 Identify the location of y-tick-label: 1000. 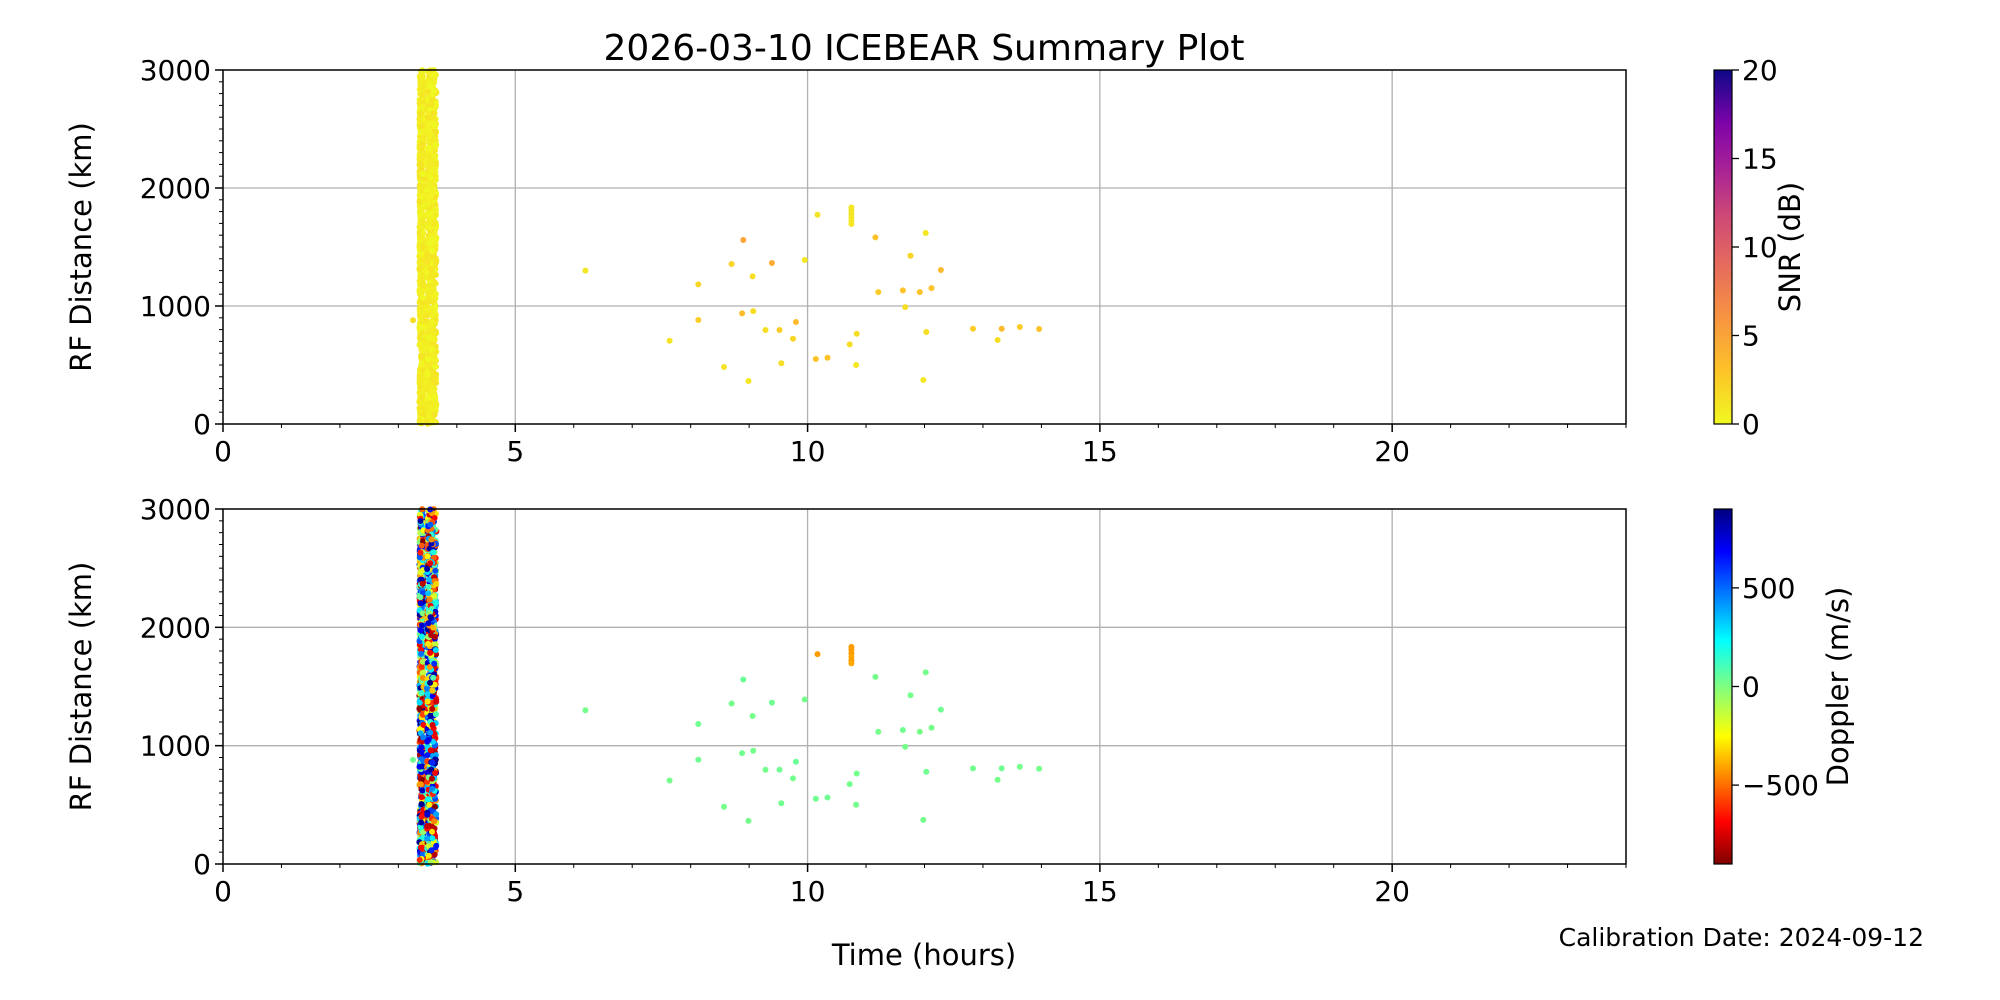
(175, 746).